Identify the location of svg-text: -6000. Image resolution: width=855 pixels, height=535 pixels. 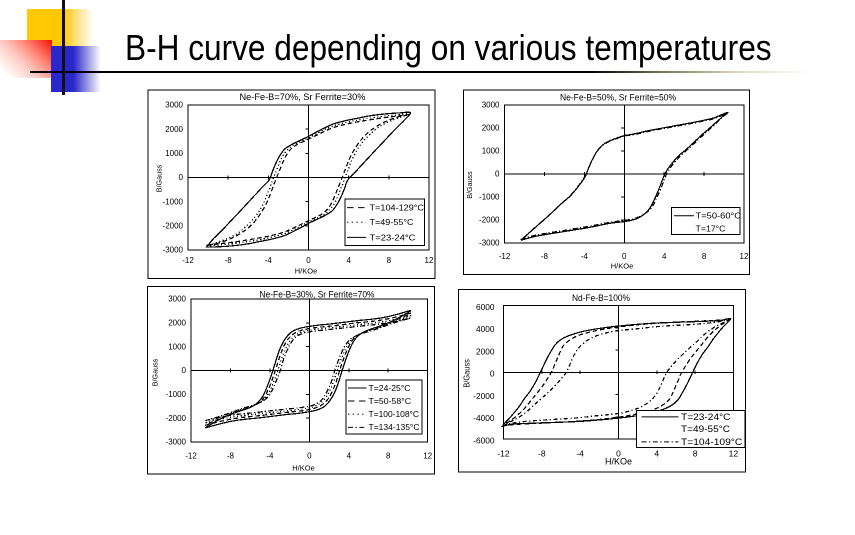
(484, 440).